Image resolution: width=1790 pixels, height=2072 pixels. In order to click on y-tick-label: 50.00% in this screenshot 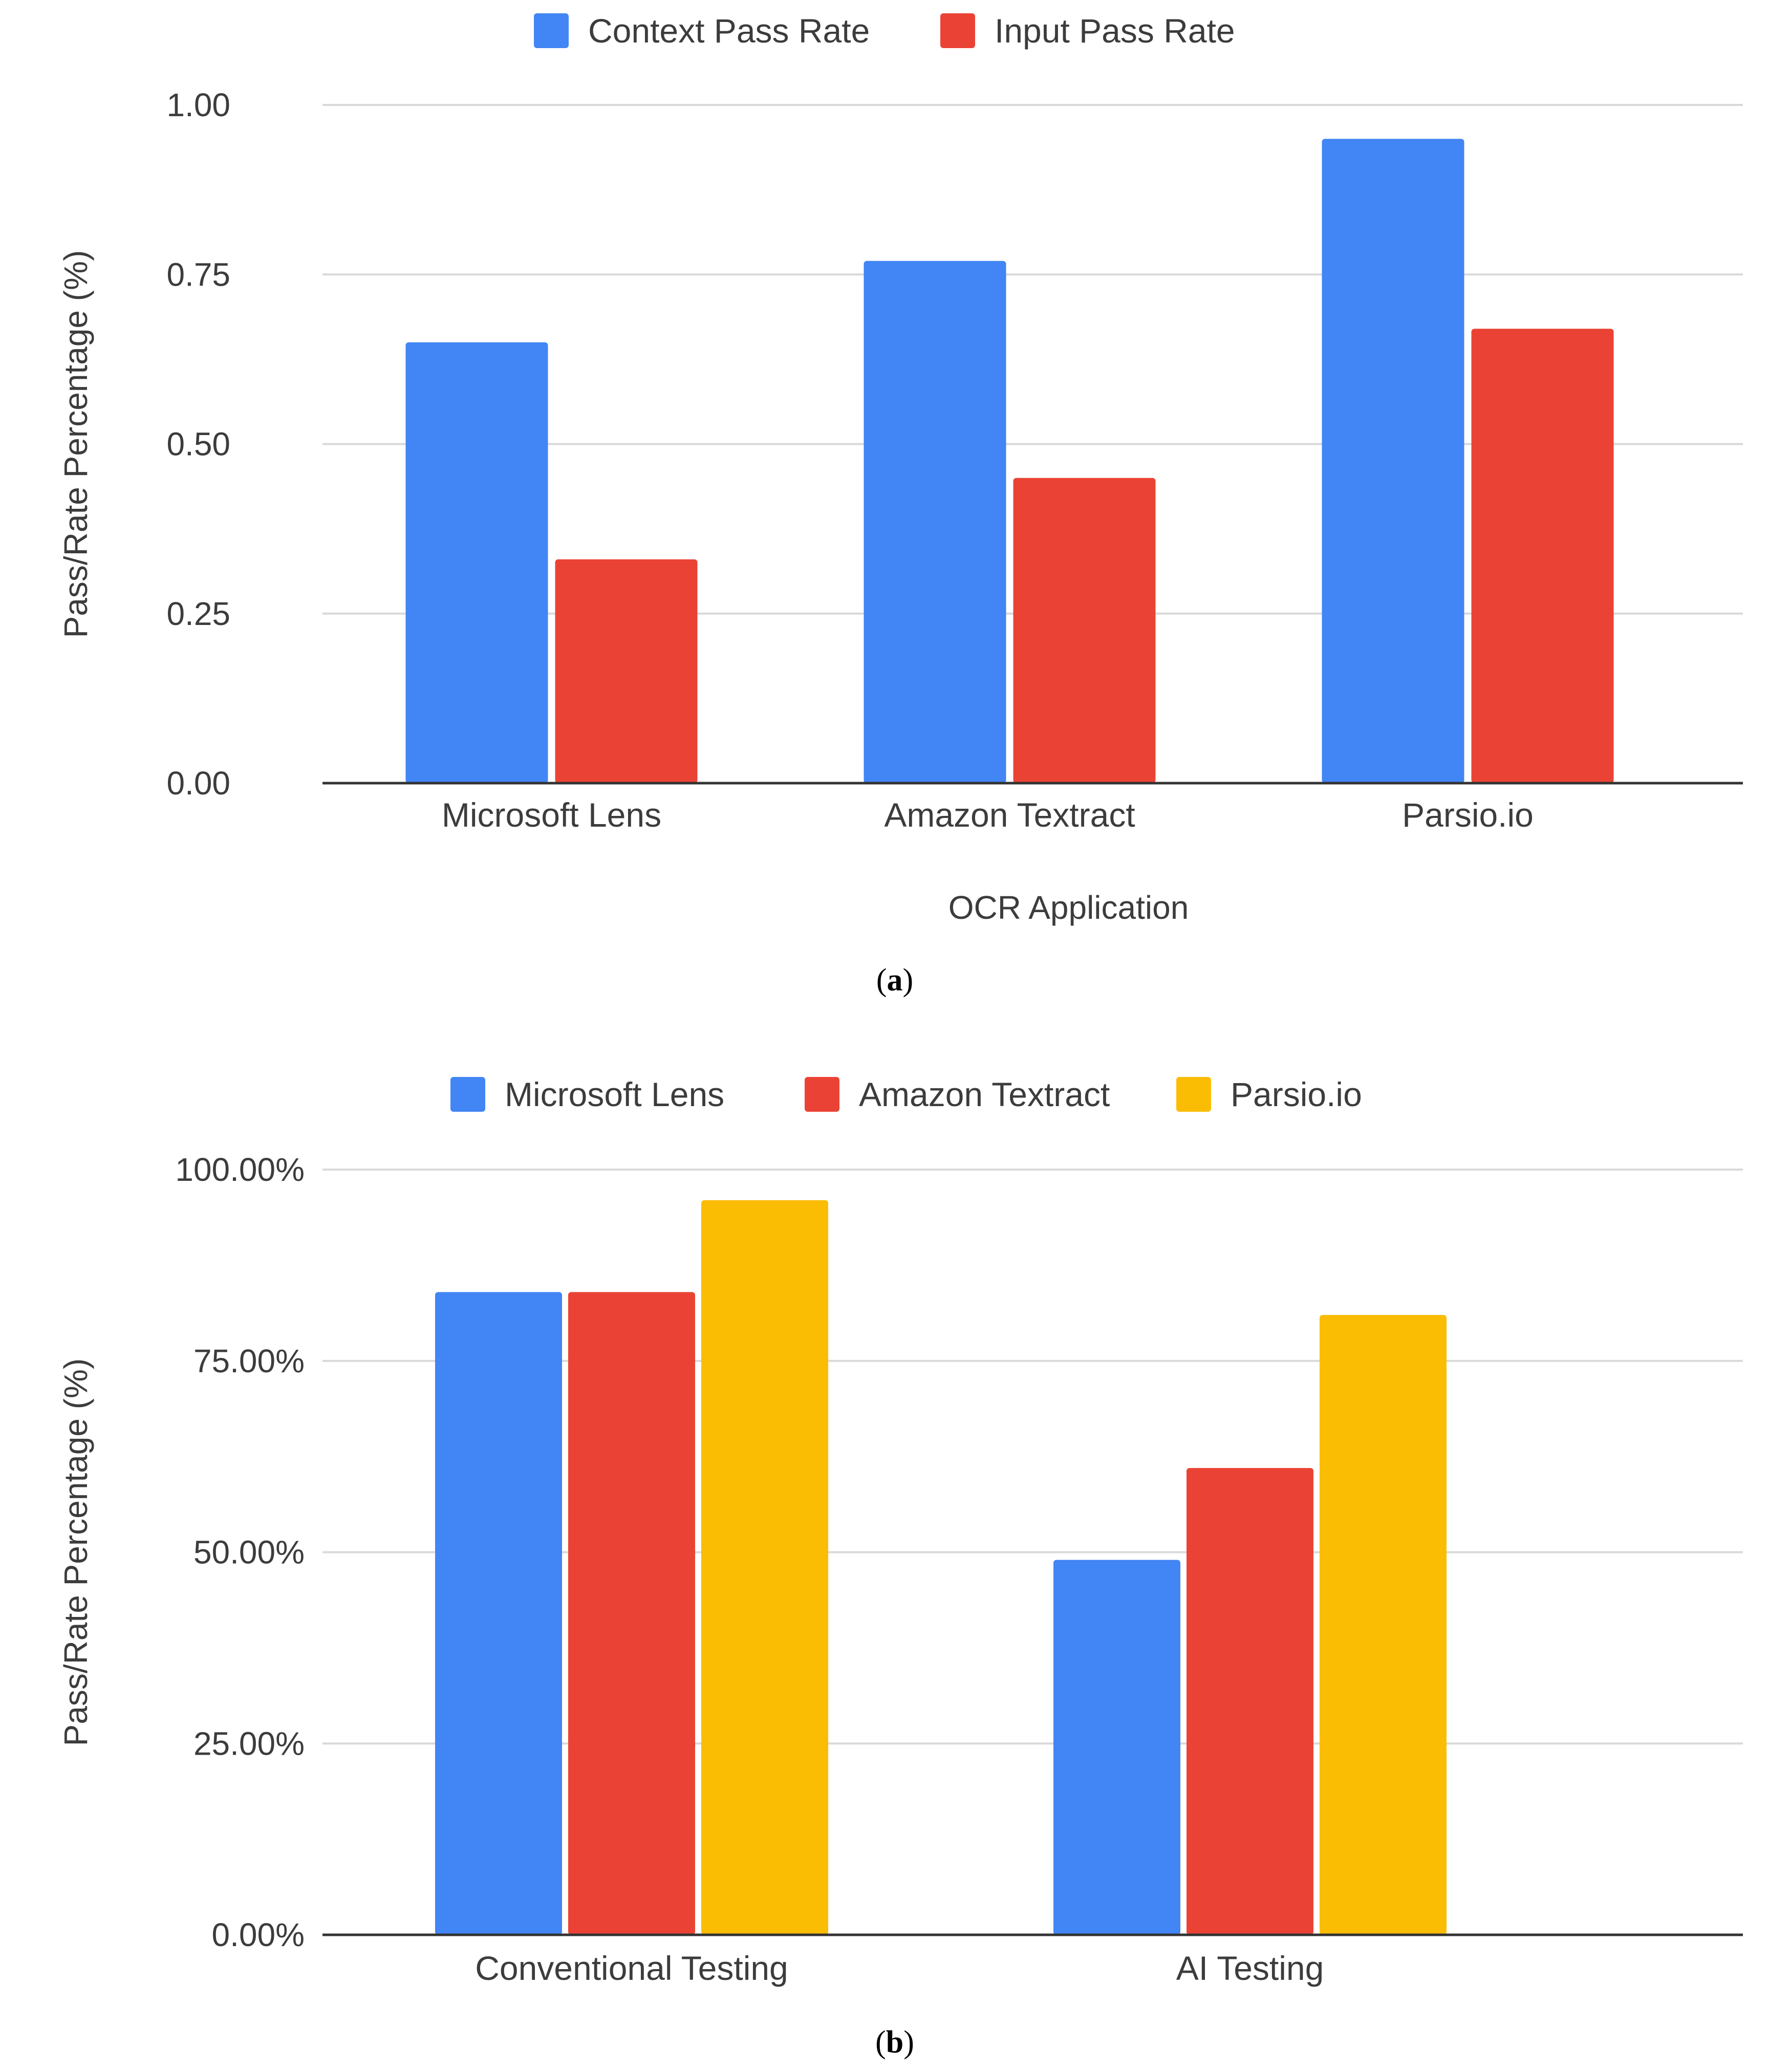, I will do `click(249, 1553)`.